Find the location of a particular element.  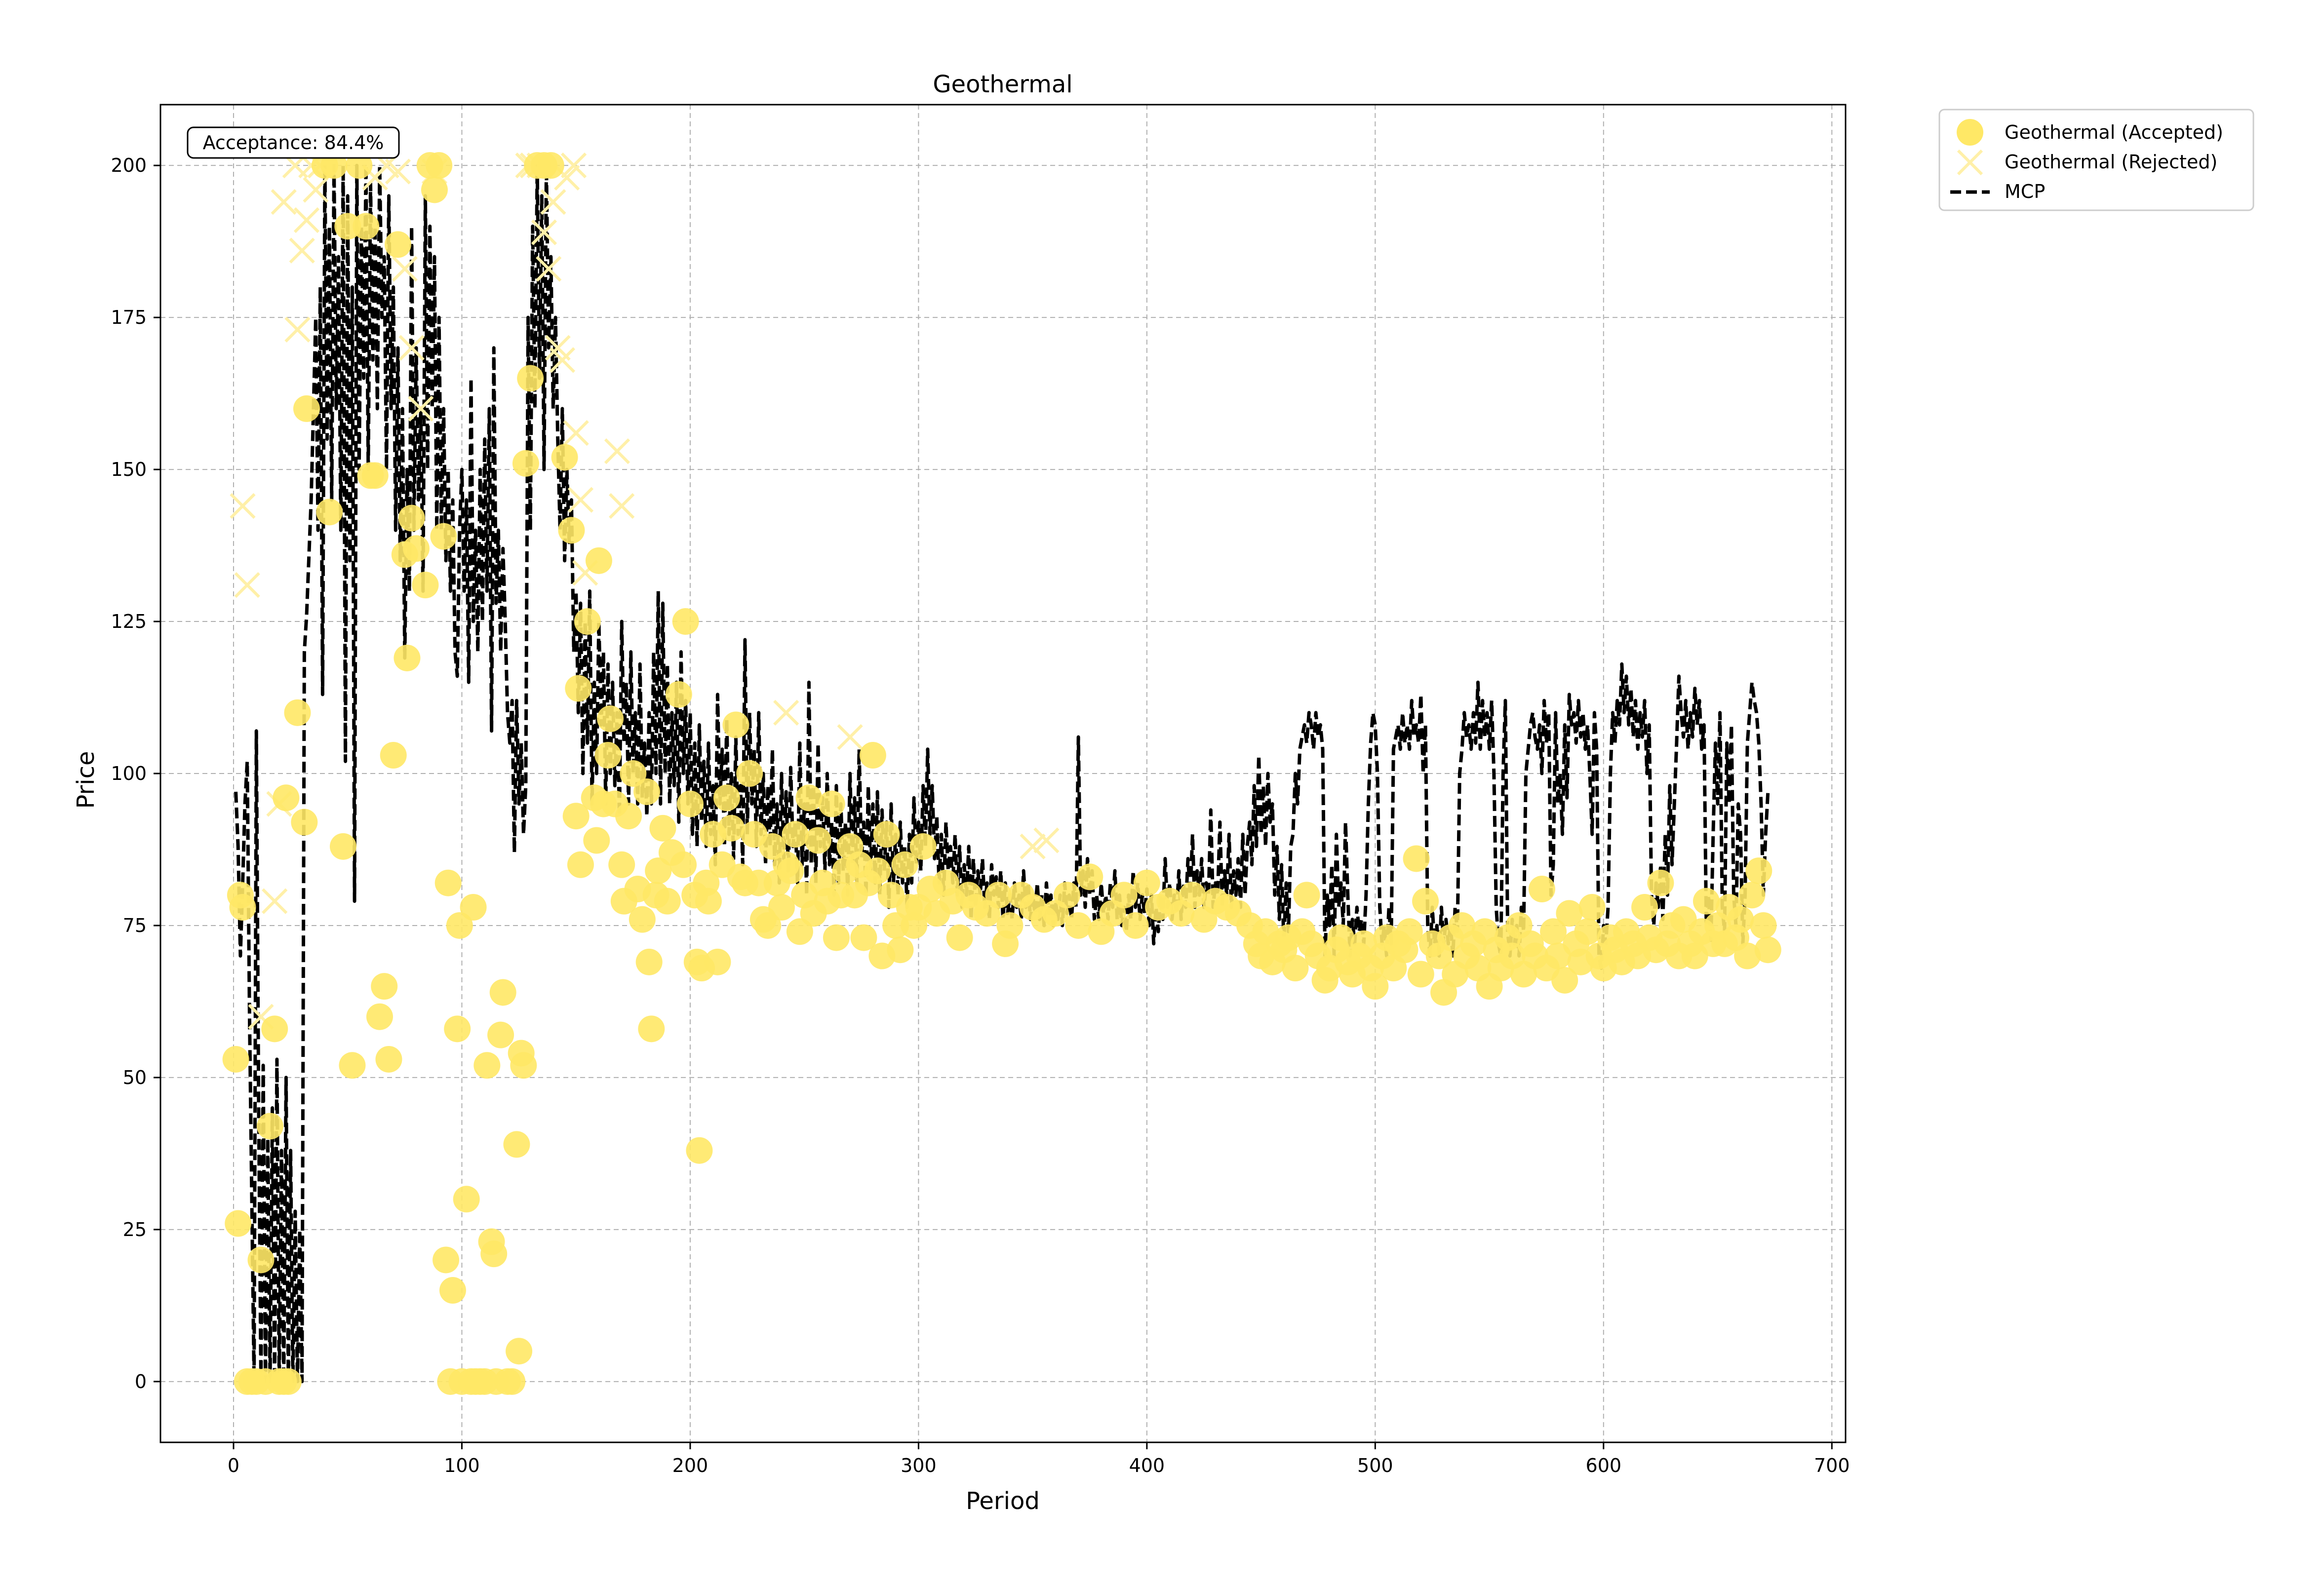

y-tick-label: 50 is located at coordinates (135, 1077).